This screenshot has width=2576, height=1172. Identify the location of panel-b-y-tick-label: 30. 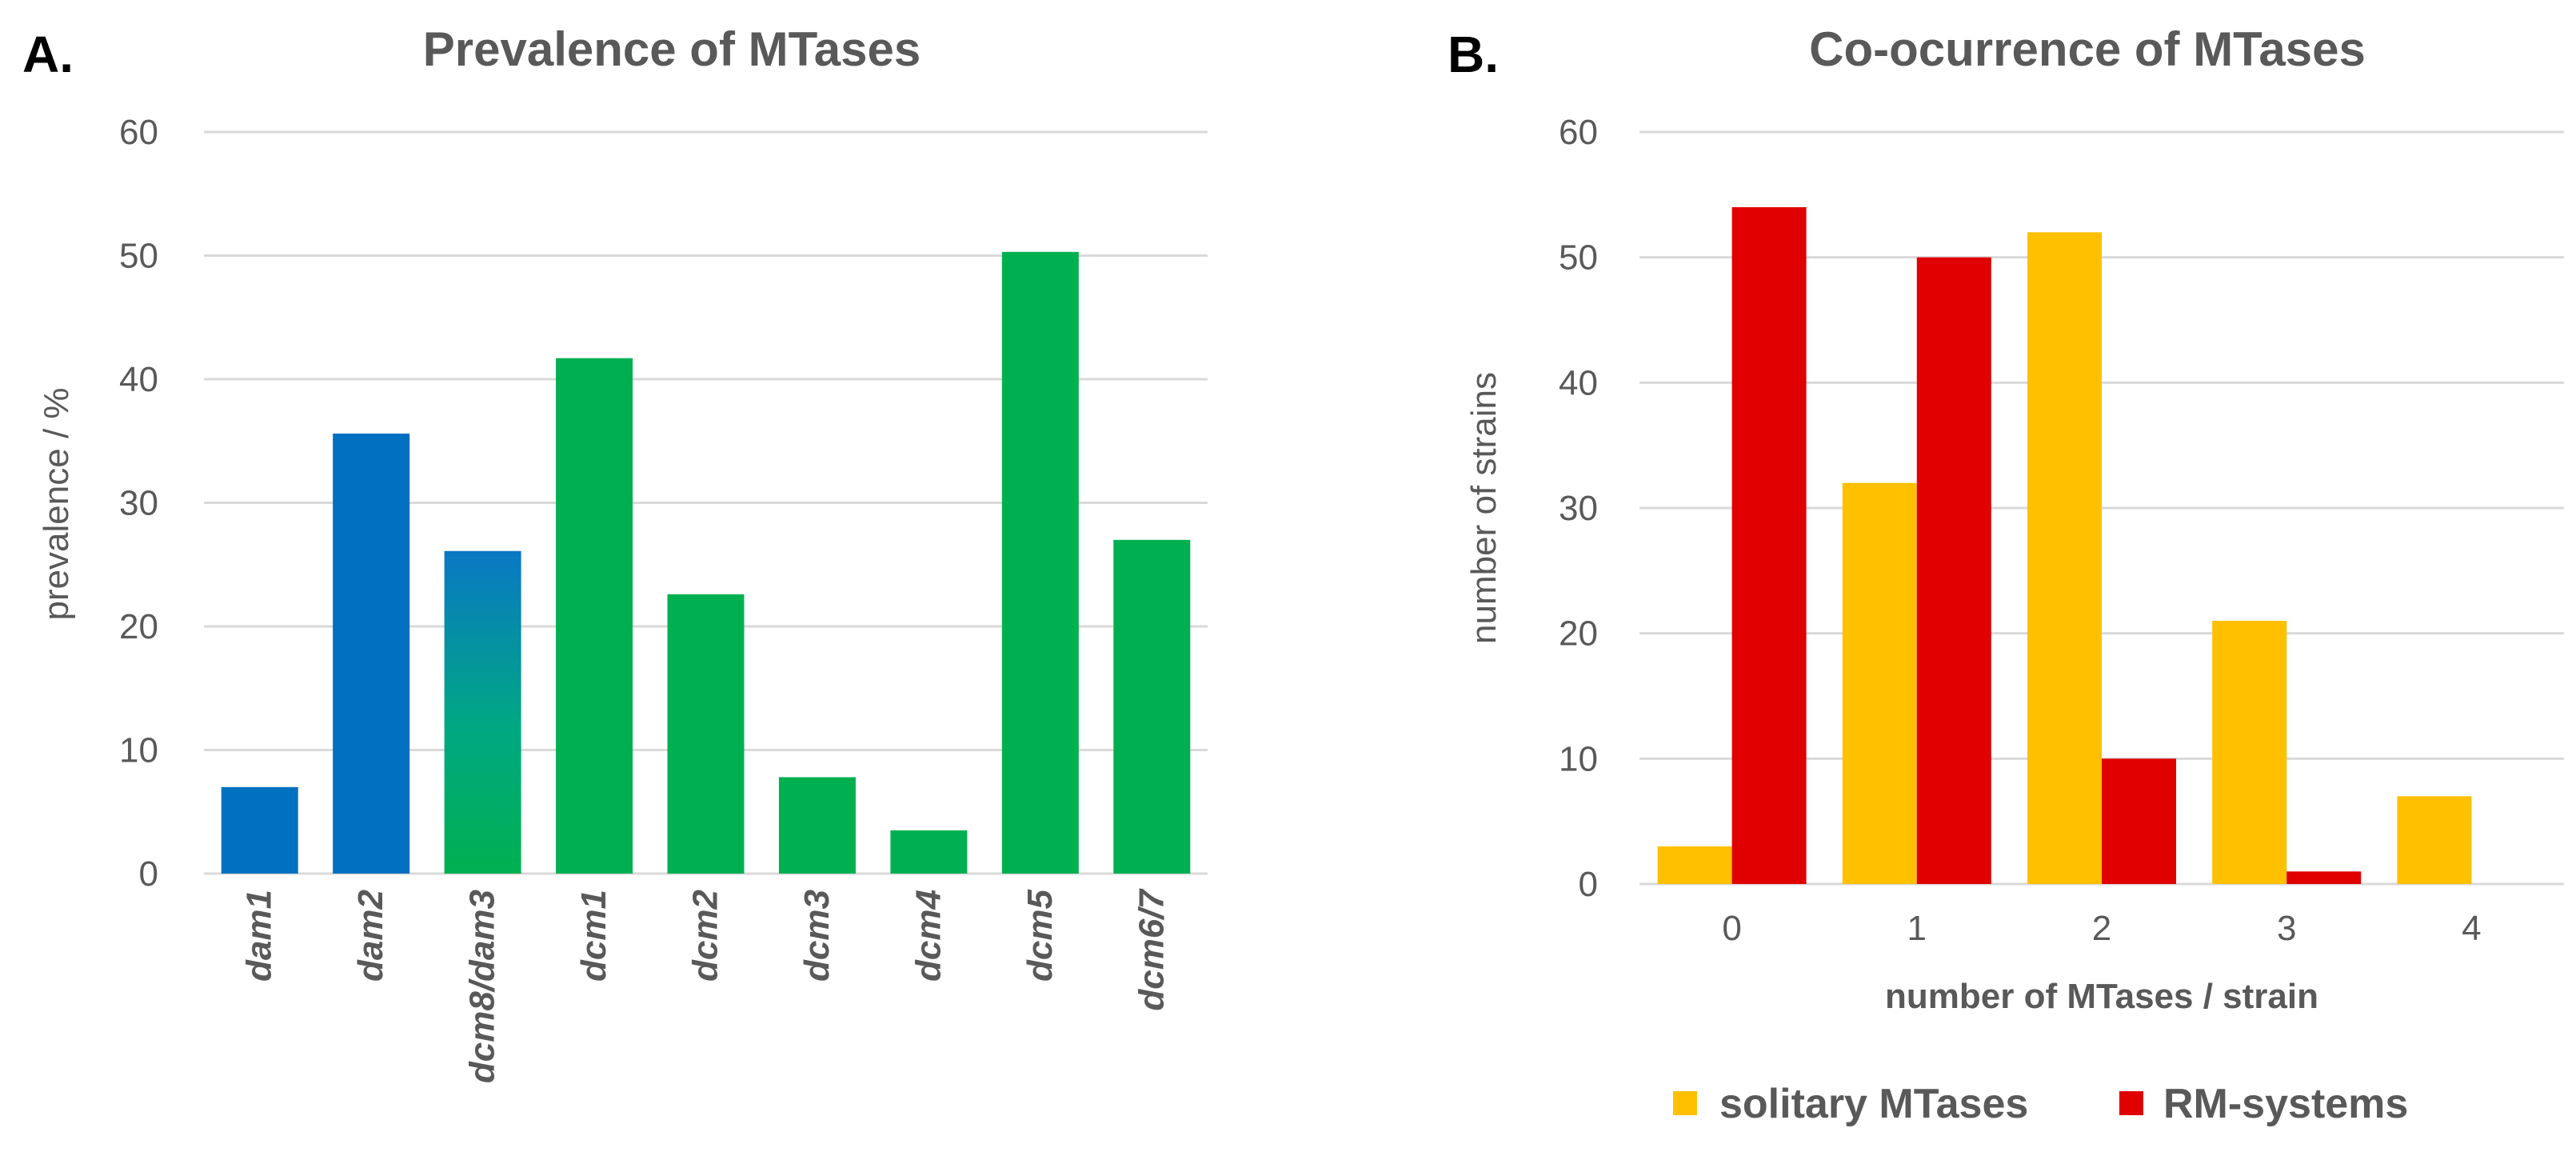
(1578, 508).